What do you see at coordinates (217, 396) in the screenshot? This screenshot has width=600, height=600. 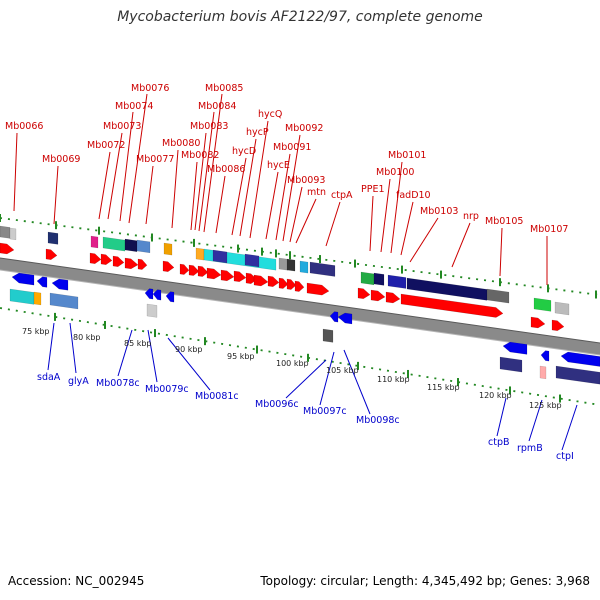 I see `gene-label-Mb0081c: Mb0081c` at bounding box center [217, 396].